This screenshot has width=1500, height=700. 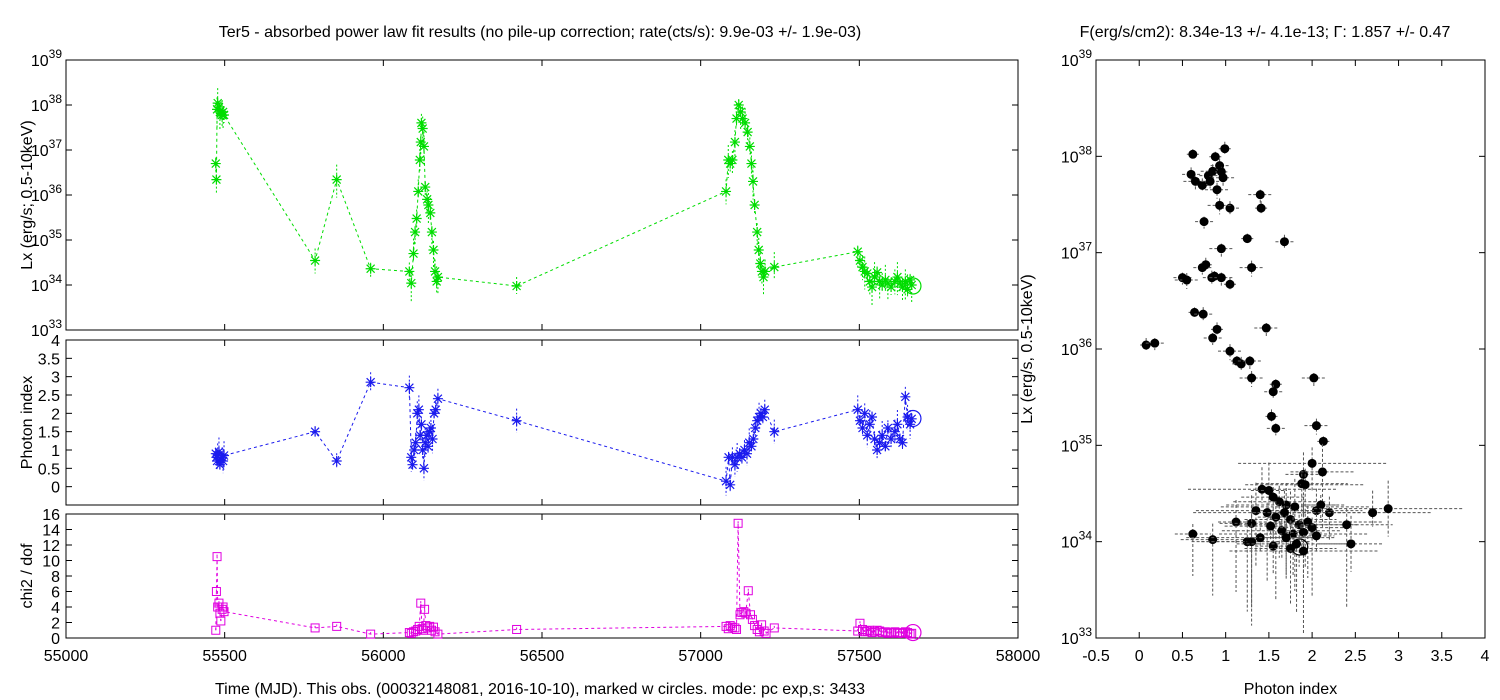 What do you see at coordinates (1312, 656) in the screenshot?
I see `x-tick-label: 2` at bounding box center [1312, 656].